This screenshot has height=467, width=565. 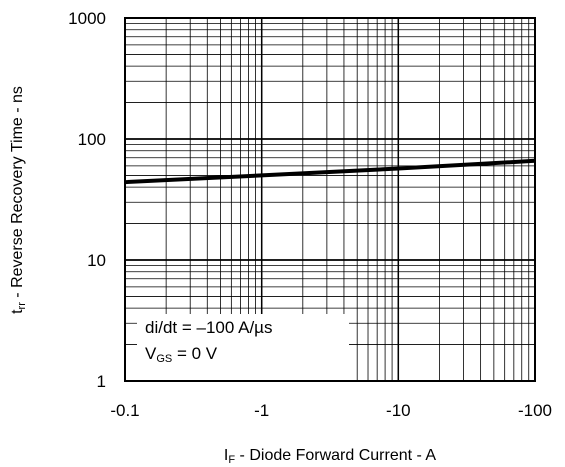 I want to click on x-tick-label: -10, so click(x=398, y=410).